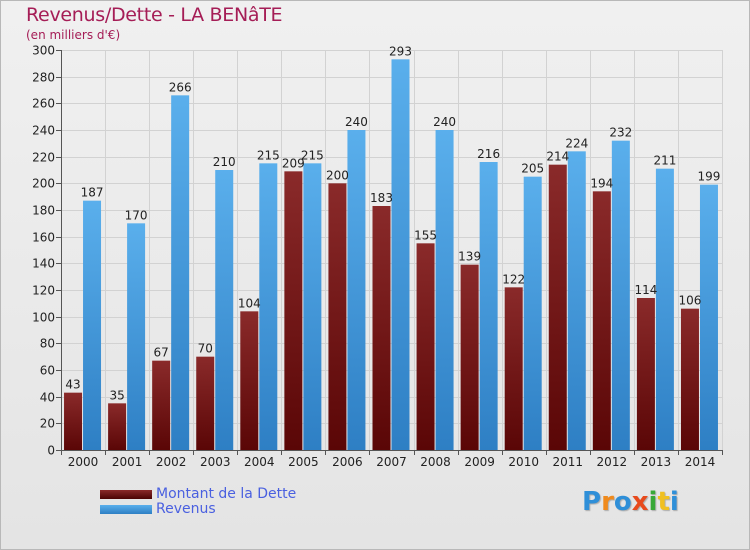 The width and height of the screenshot is (750, 550). I want to click on x-tick-label: 2004, so click(259, 462).